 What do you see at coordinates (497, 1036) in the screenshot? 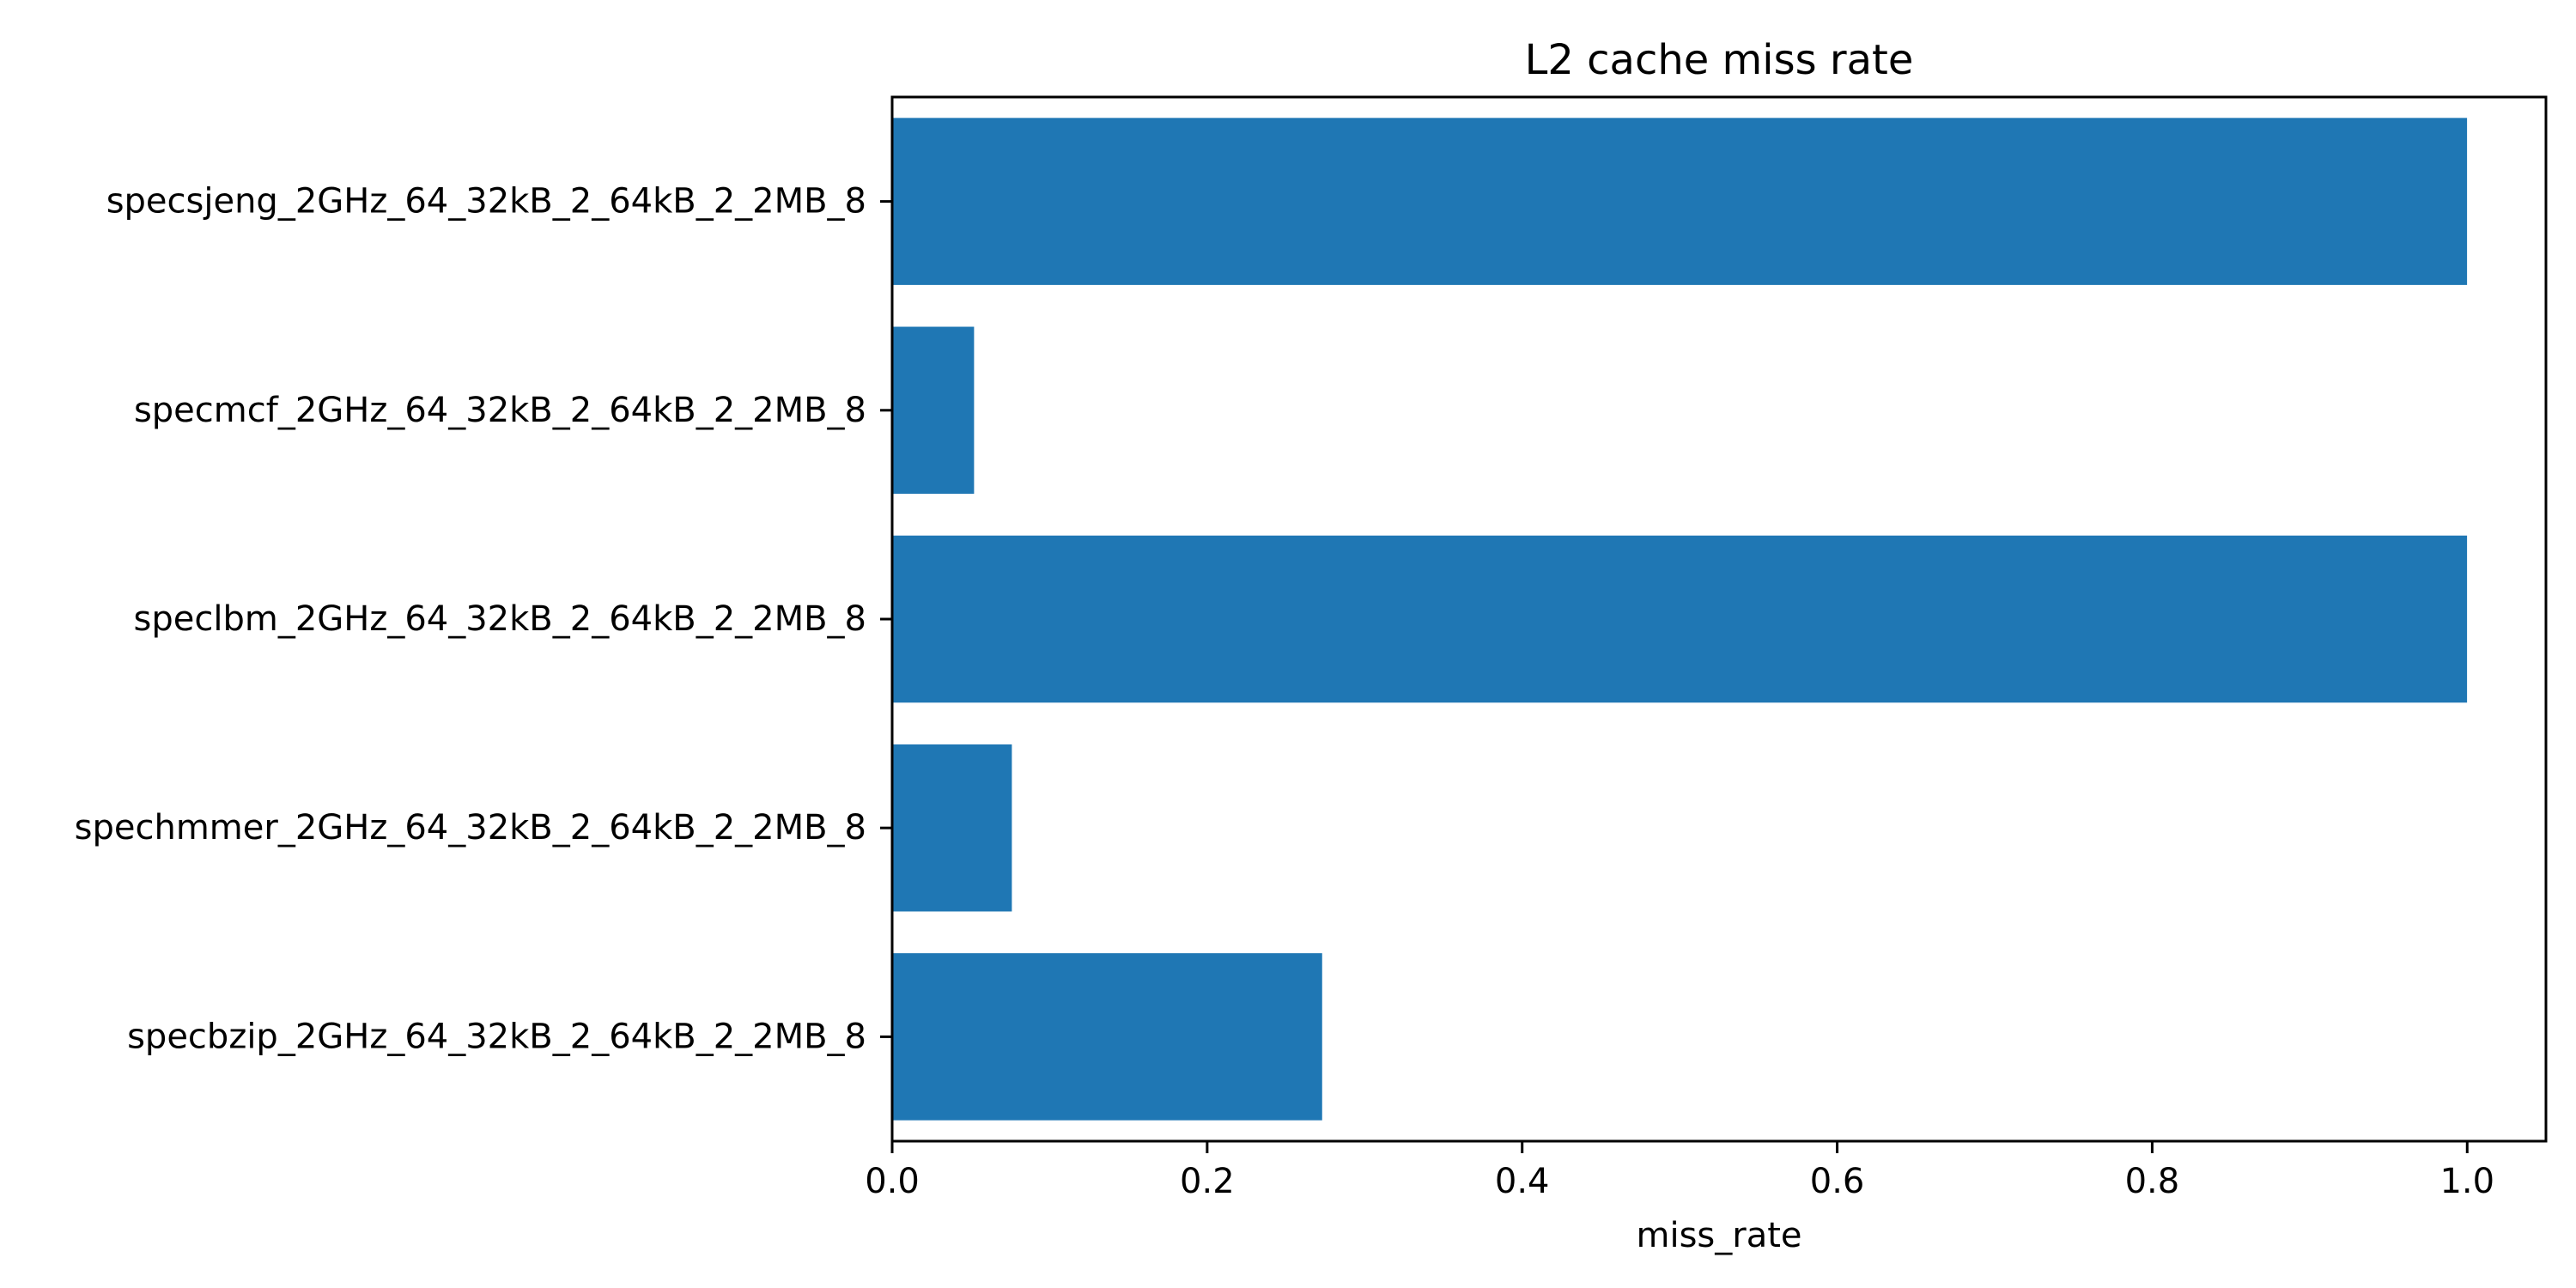
I see `y-tick-label: specbzip_2GHz_64_32kB_2_64kB_2_2MB_8` at bounding box center [497, 1036].